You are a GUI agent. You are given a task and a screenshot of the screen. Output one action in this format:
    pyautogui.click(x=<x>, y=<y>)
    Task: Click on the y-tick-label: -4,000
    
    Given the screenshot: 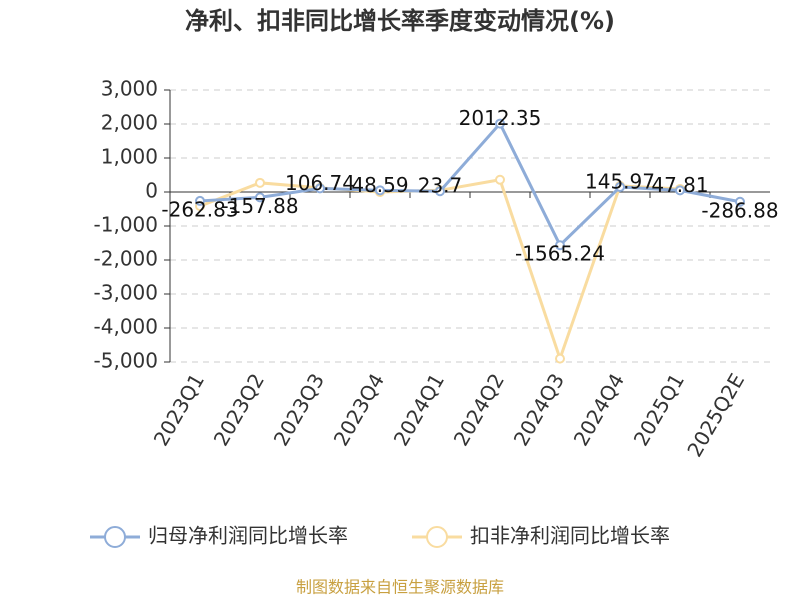 What is the action you would take?
    pyautogui.click(x=126, y=327)
    